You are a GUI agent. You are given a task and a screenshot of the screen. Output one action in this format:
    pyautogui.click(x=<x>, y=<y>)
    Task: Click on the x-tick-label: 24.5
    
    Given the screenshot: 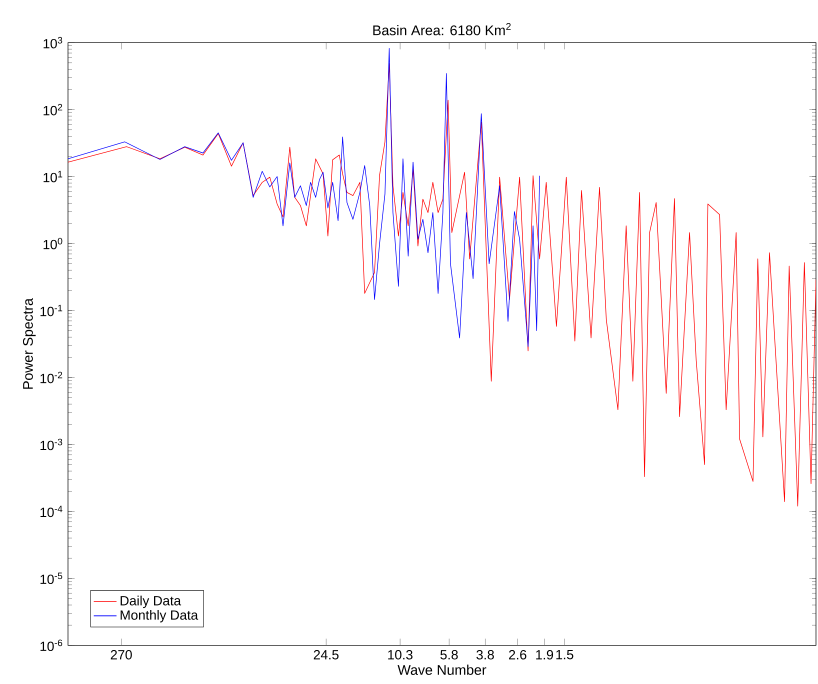 What is the action you would take?
    pyautogui.click(x=326, y=655)
    